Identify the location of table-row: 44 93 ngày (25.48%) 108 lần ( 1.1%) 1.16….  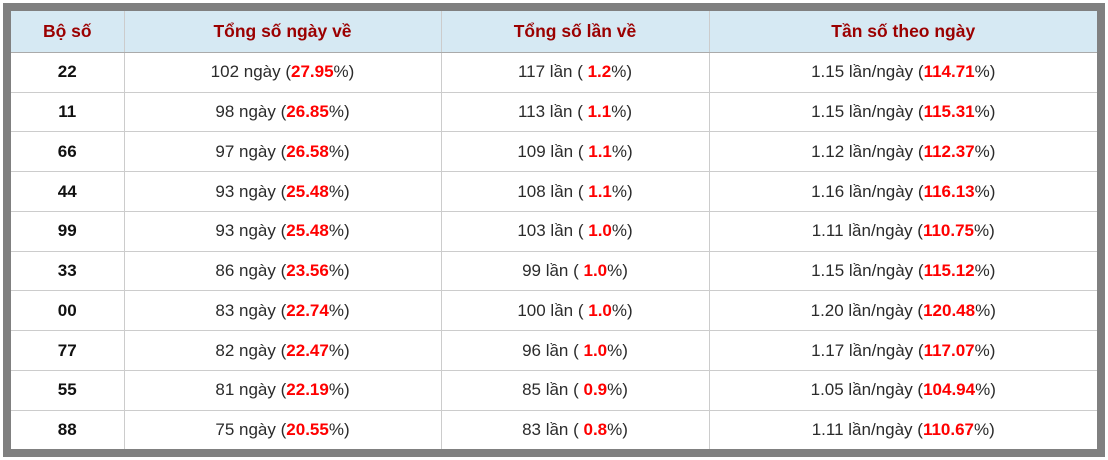
(554, 191).